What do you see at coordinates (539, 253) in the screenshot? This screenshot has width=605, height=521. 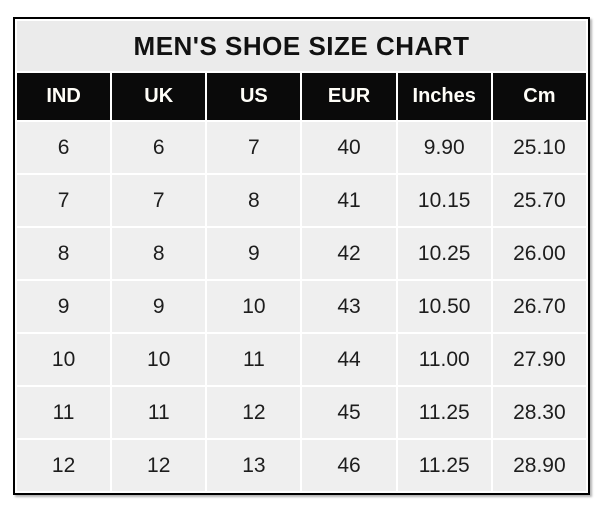 I see `table-cell: 26.00` at bounding box center [539, 253].